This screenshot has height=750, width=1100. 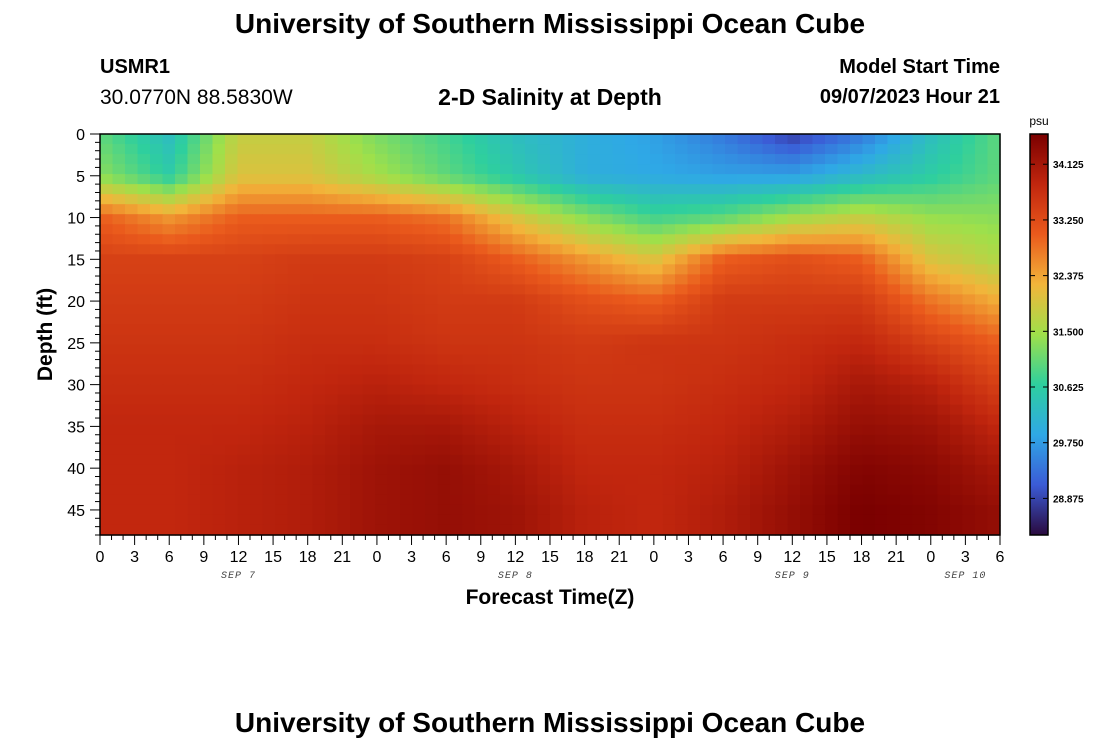 I want to click on date-label: SEP 8, so click(x=515, y=576).